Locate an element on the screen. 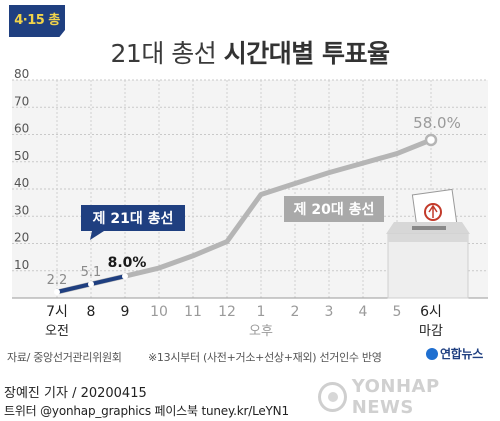 The width and height of the screenshot is (500, 421). x-tick-label: 12 is located at coordinates (227, 312).